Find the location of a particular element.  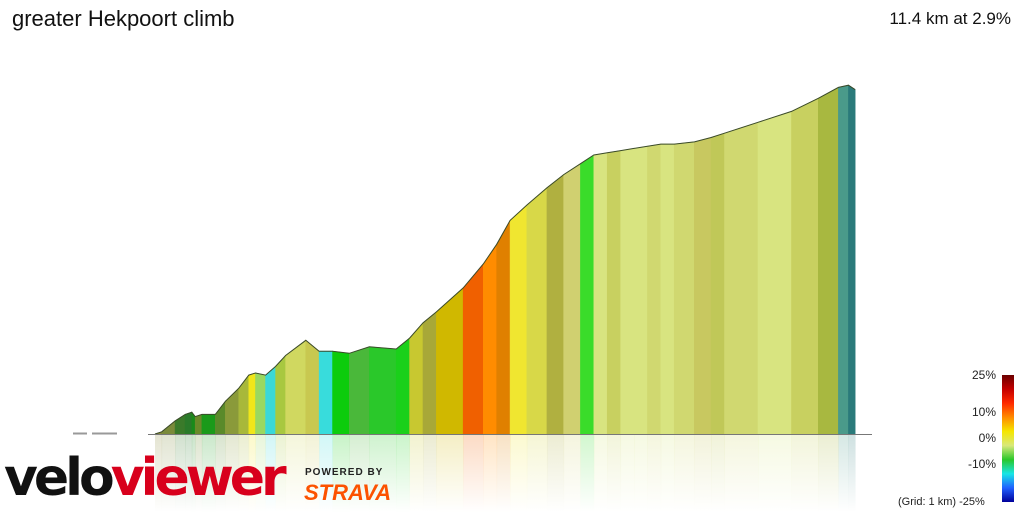

scale-label-minus10: -10% is located at coordinates (981, 464).